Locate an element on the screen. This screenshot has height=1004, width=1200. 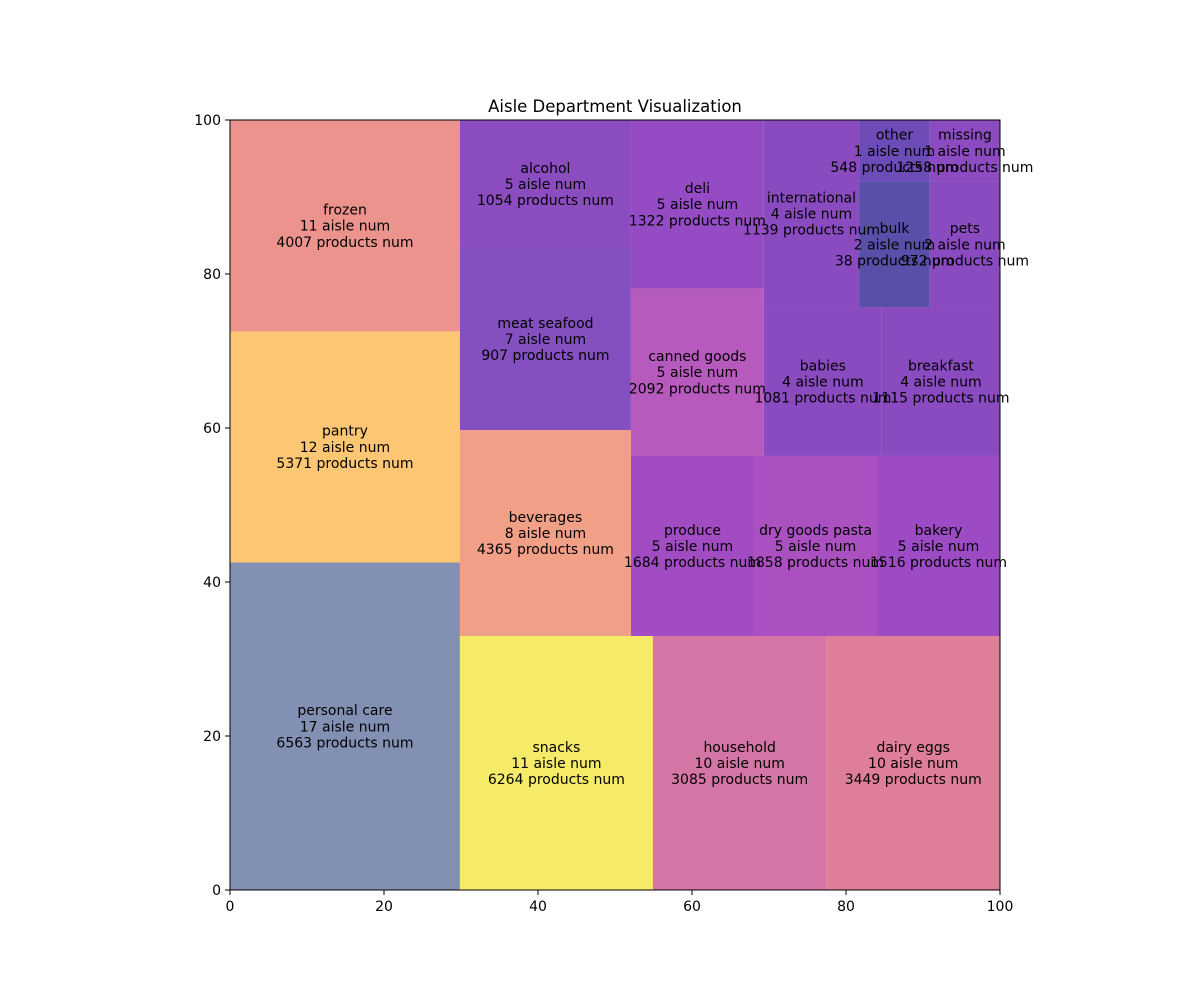
tile-label-frozen: frozen 11 aisle num 4007 products num is located at coordinates (344, 226).